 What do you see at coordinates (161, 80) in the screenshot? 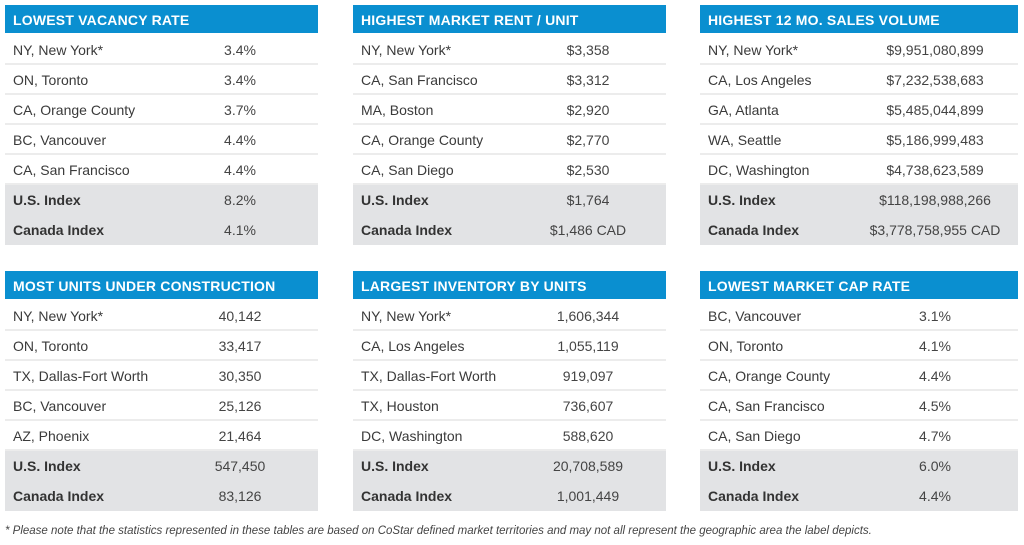
I see `table-row: ON, Toronto 3.4%` at bounding box center [161, 80].